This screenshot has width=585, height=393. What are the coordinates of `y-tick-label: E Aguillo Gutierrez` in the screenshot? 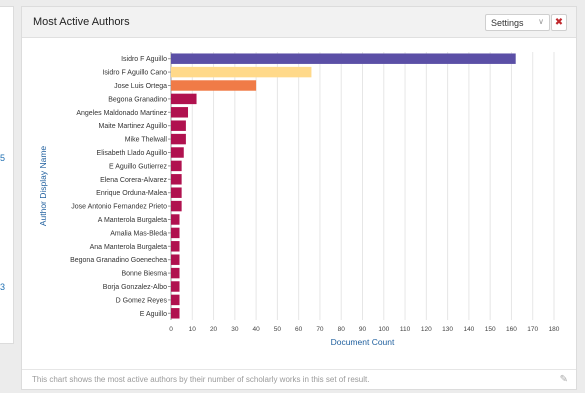 It's located at (138, 166).